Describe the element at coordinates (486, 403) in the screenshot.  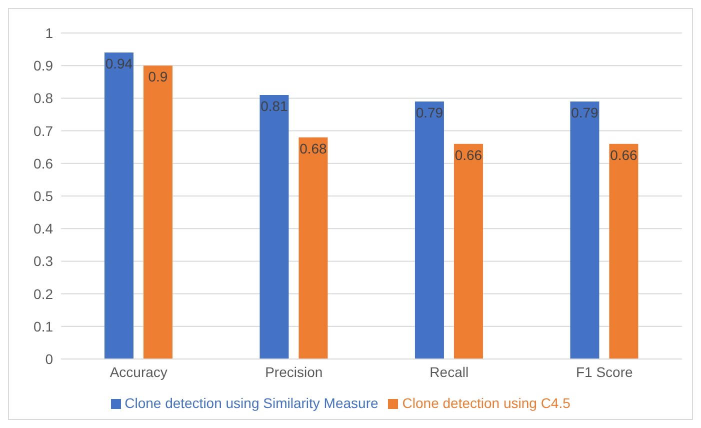
I see `legend-label: Clone detection using C4.5` at that location.